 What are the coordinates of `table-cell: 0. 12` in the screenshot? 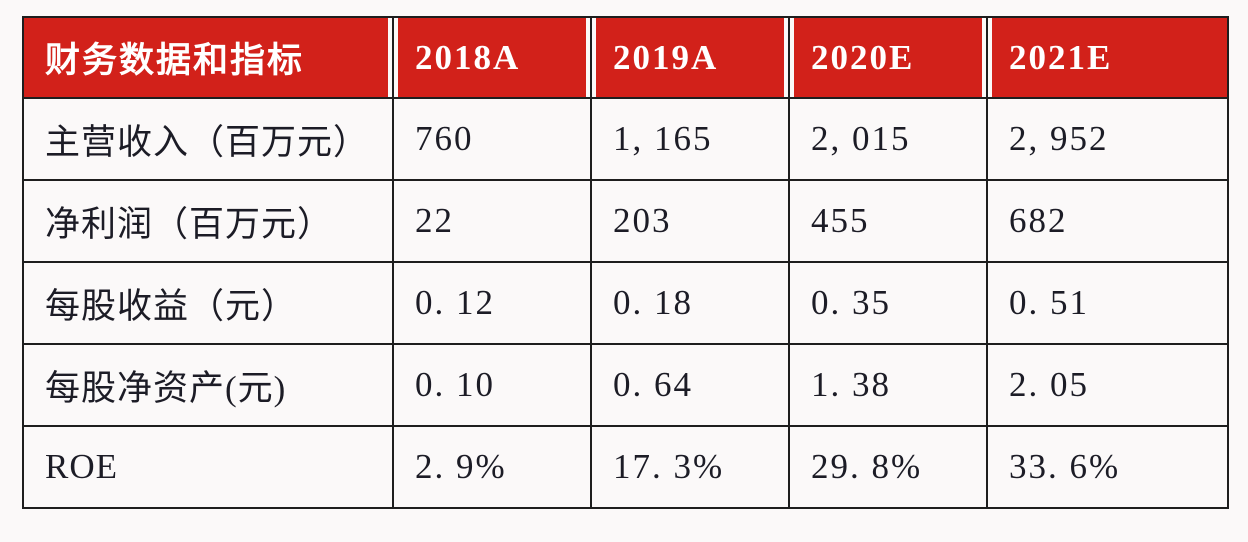 It's located at (492, 303).